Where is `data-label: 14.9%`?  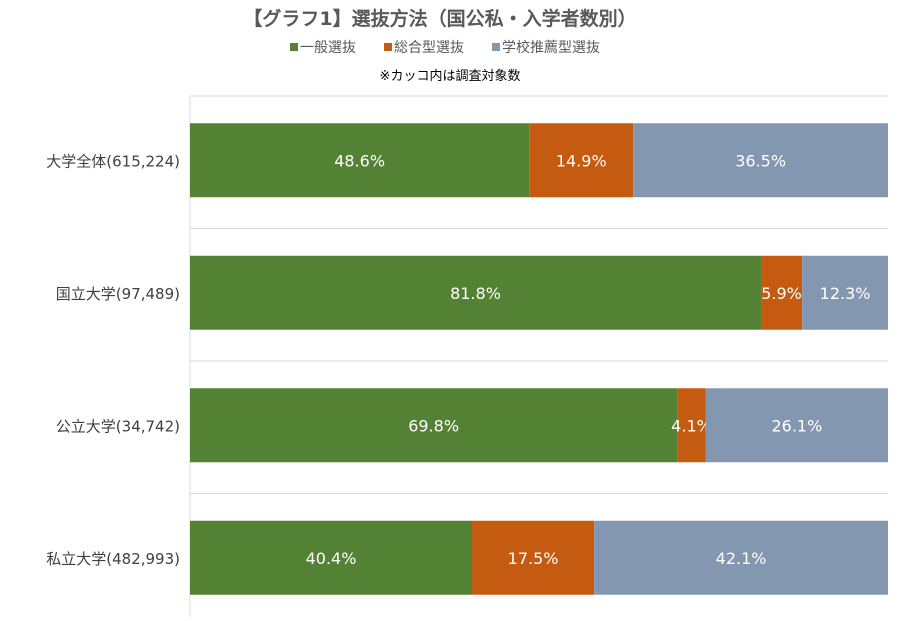
data-label: 14.9% is located at coordinates (581, 160).